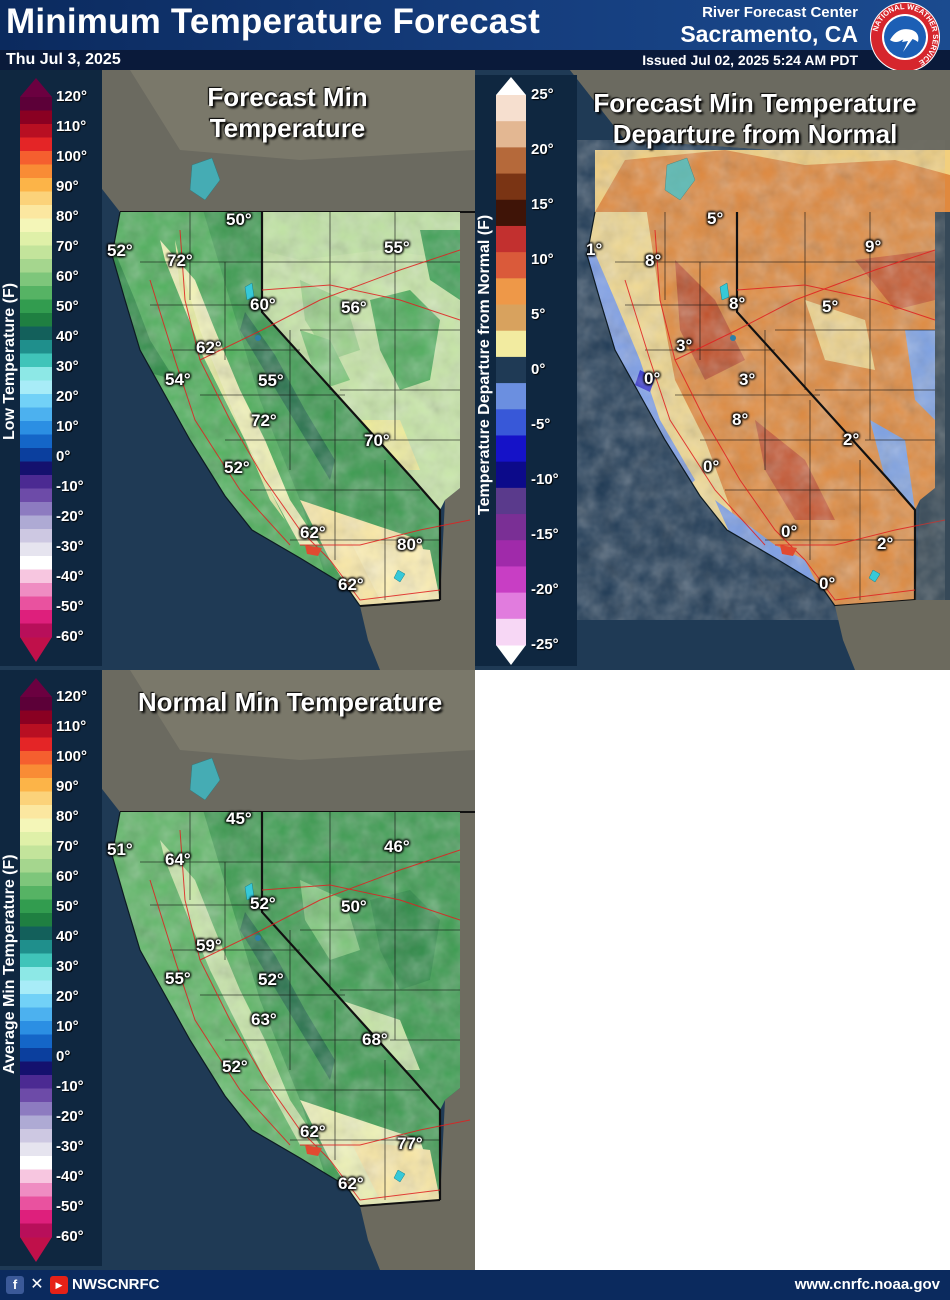 The width and height of the screenshot is (950, 1300). What do you see at coordinates (290, 702) in the screenshot?
I see `normal-min-title: Normal Min Temperature` at bounding box center [290, 702].